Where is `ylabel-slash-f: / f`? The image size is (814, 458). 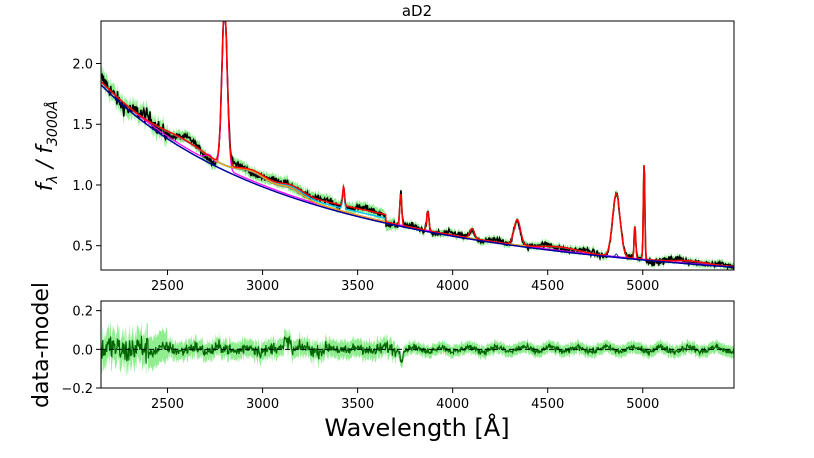
ylabel-slash-f: / f is located at coordinates (45, 159).